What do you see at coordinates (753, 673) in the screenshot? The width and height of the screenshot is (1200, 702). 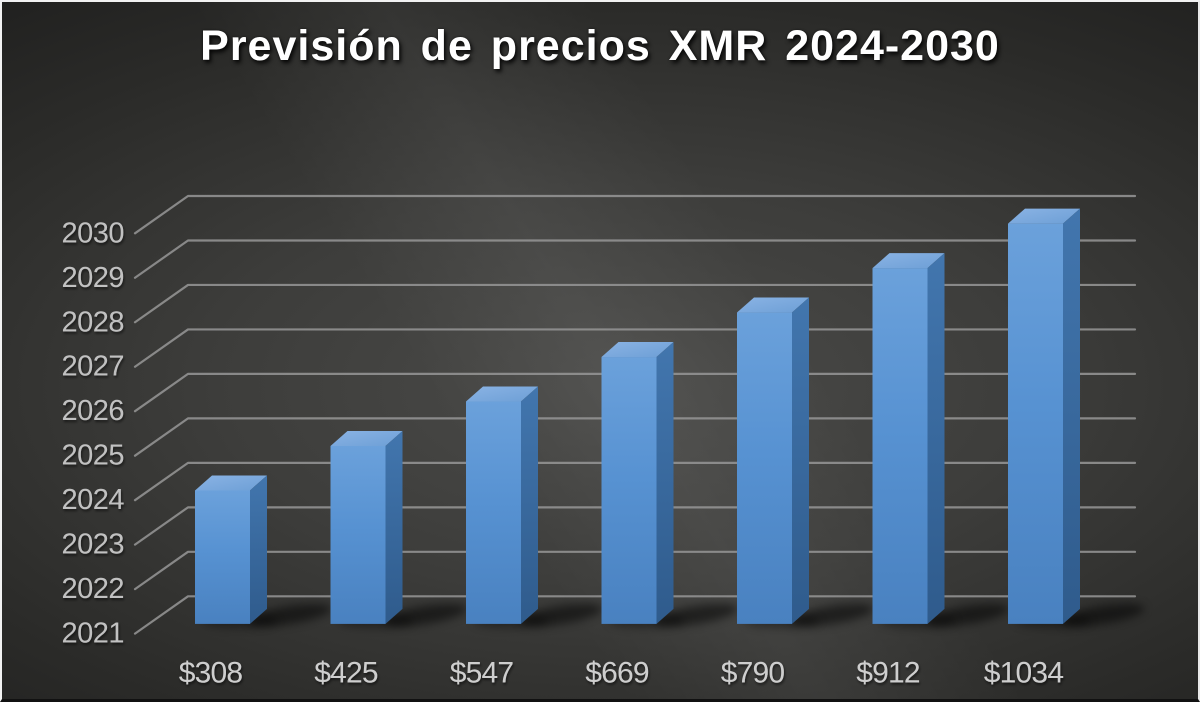 I see `category-label-5: $790` at bounding box center [753, 673].